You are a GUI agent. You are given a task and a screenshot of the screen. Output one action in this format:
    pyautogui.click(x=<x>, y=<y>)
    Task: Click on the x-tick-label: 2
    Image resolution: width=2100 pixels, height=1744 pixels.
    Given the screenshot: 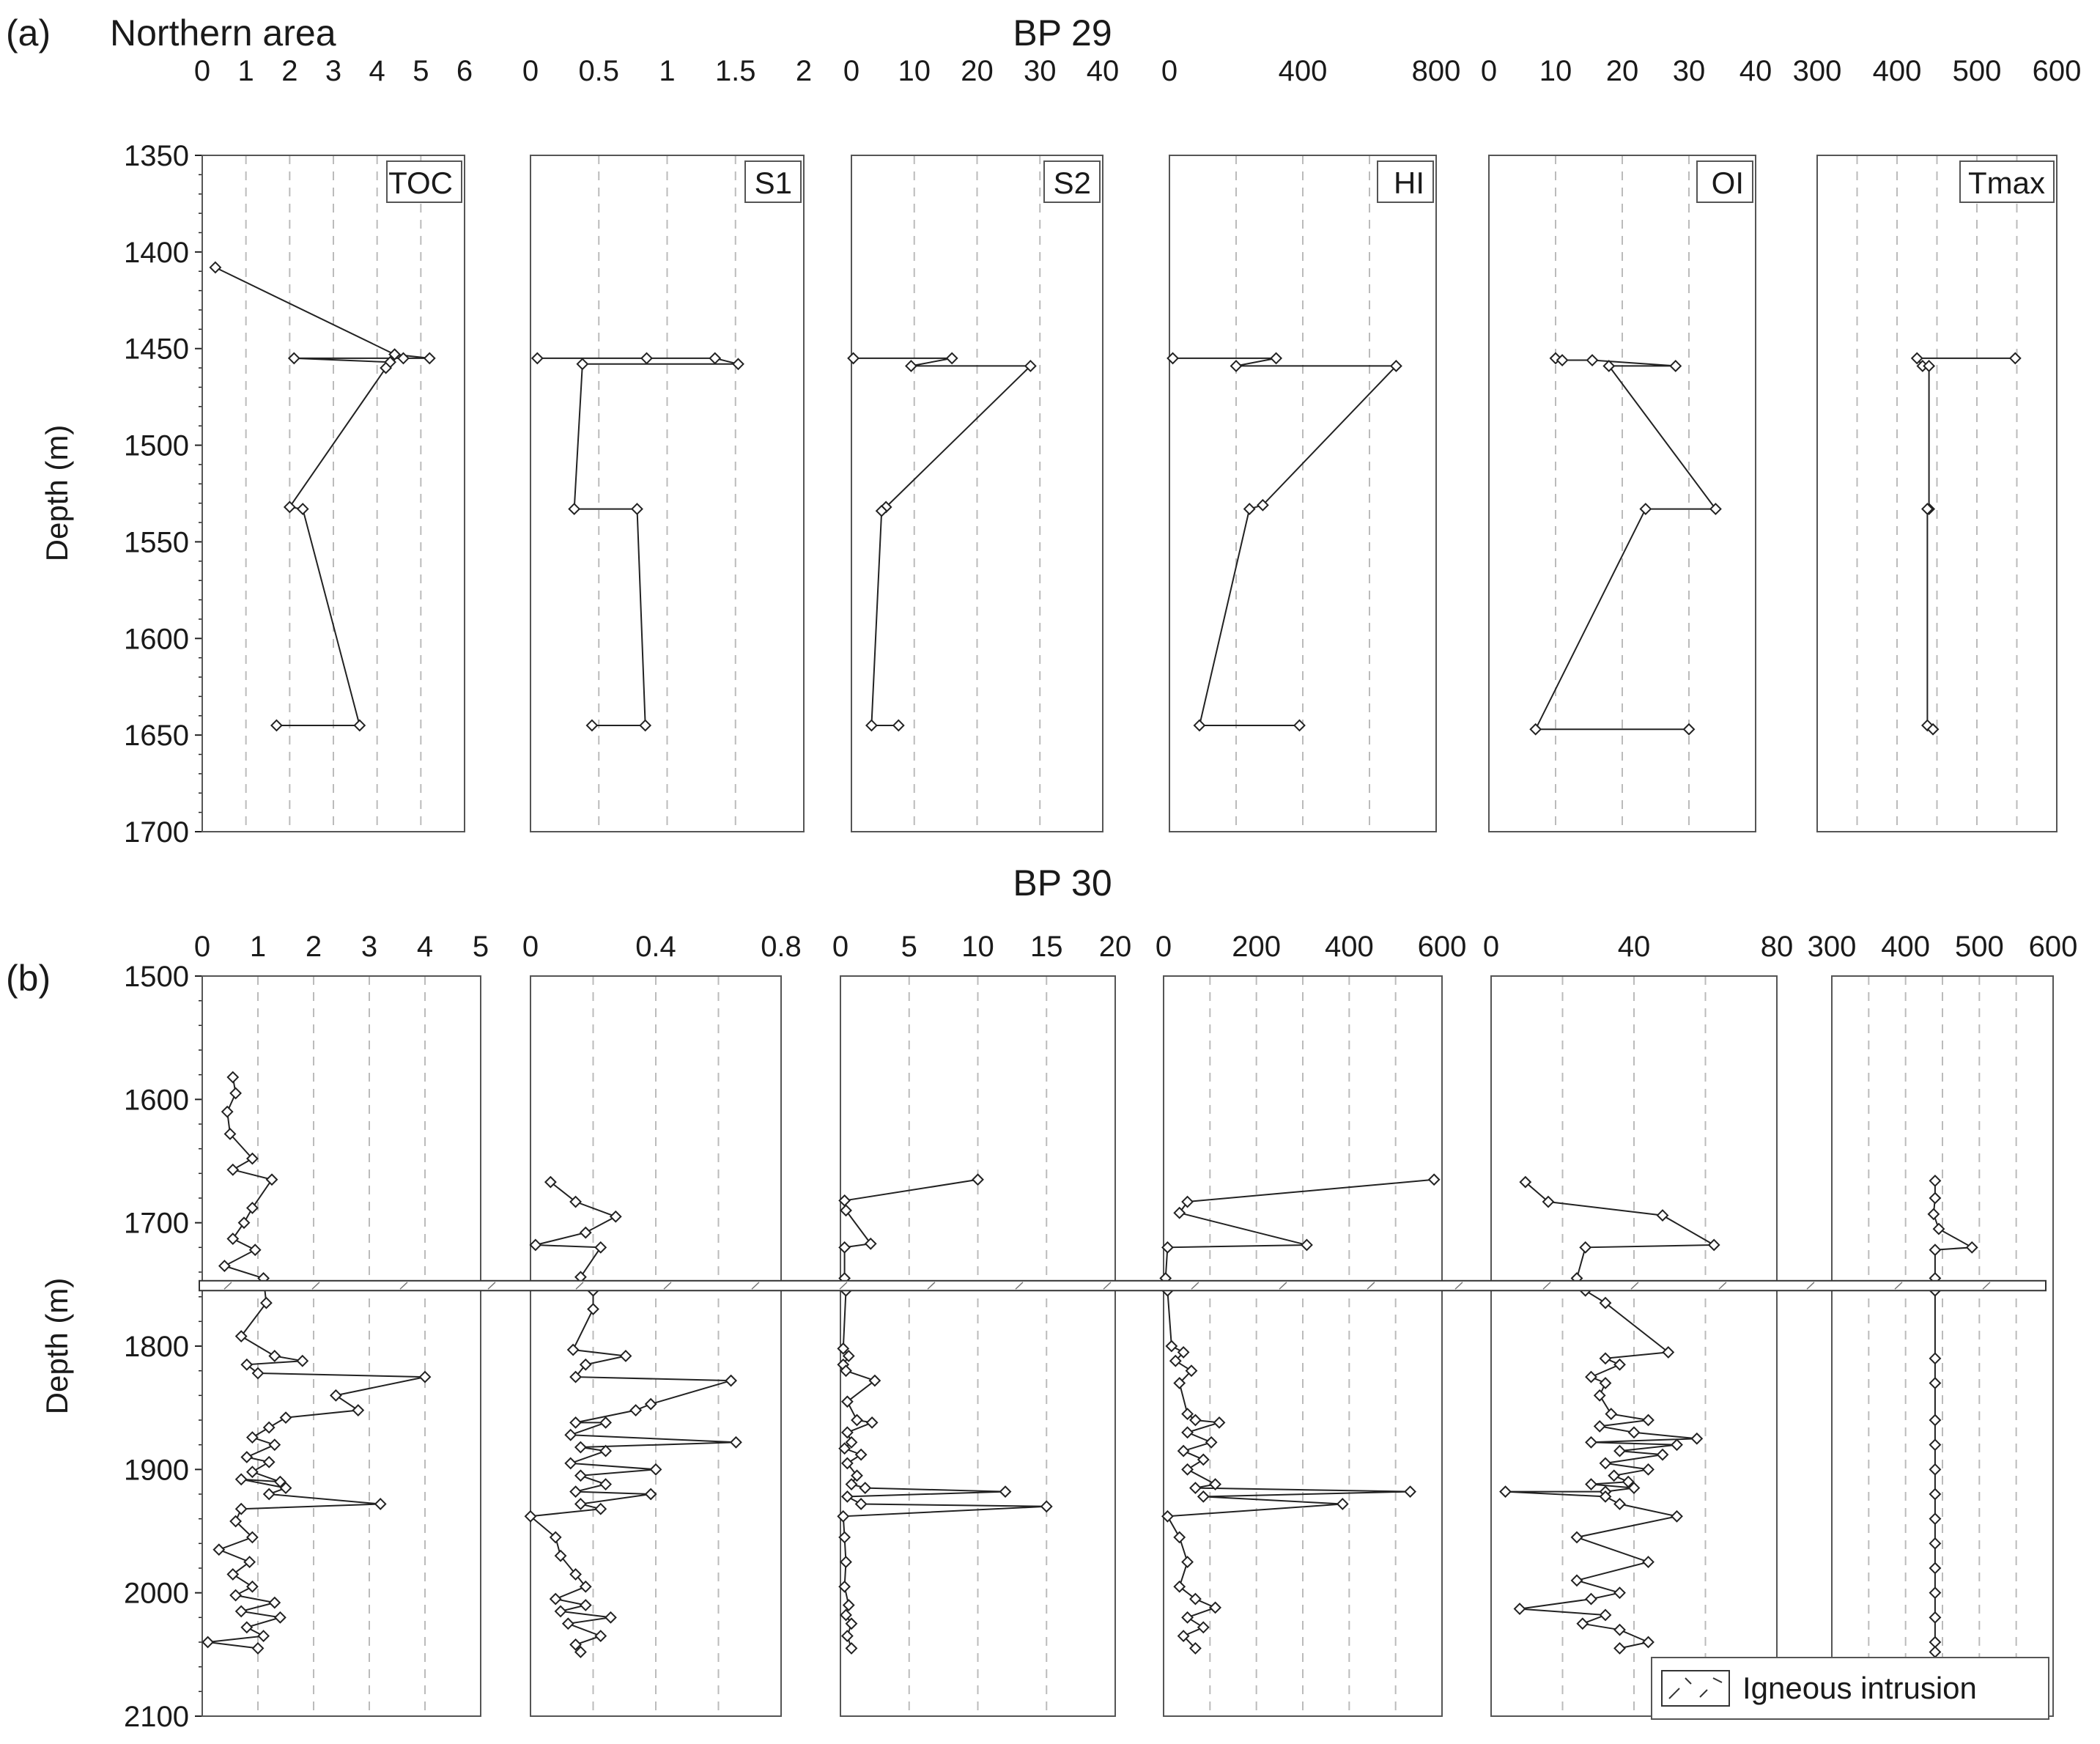 What is the action you would take?
    pyautogui.click(x=804, y=71)
    